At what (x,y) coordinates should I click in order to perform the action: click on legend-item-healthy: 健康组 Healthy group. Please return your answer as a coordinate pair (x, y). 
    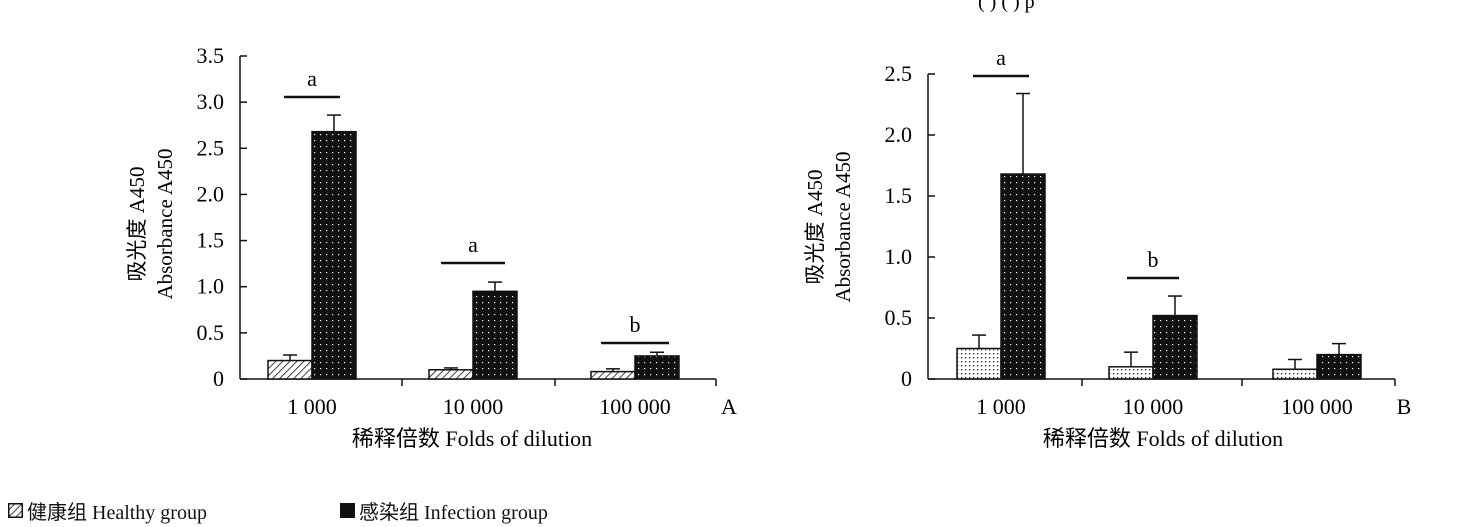
    Looking at the image, I should click on (107, 510).